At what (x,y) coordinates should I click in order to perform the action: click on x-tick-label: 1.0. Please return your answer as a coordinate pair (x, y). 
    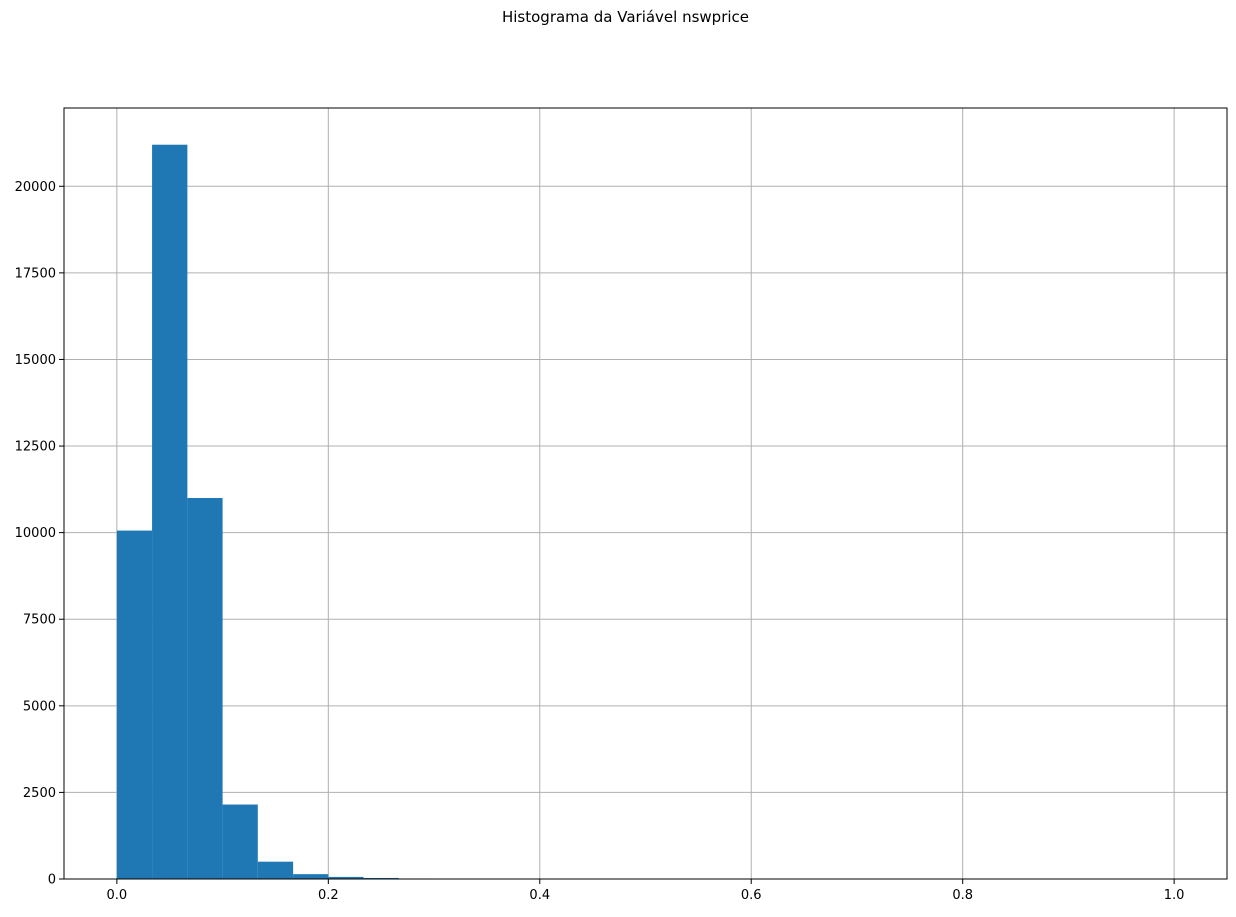
    Looking at the image, I should click on (1174, 895).